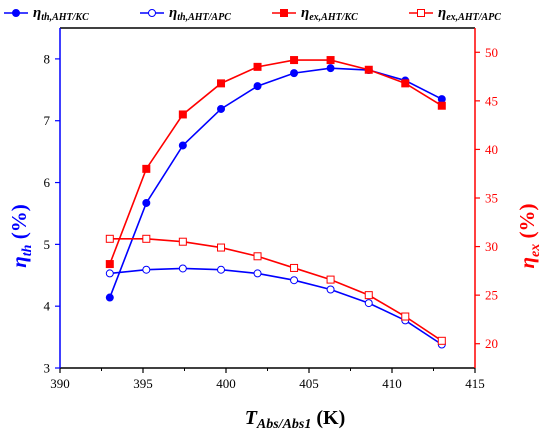 This screenshot has width=550, height=441. I want to click on right-y-tick-label: 25, so click(491, 295).